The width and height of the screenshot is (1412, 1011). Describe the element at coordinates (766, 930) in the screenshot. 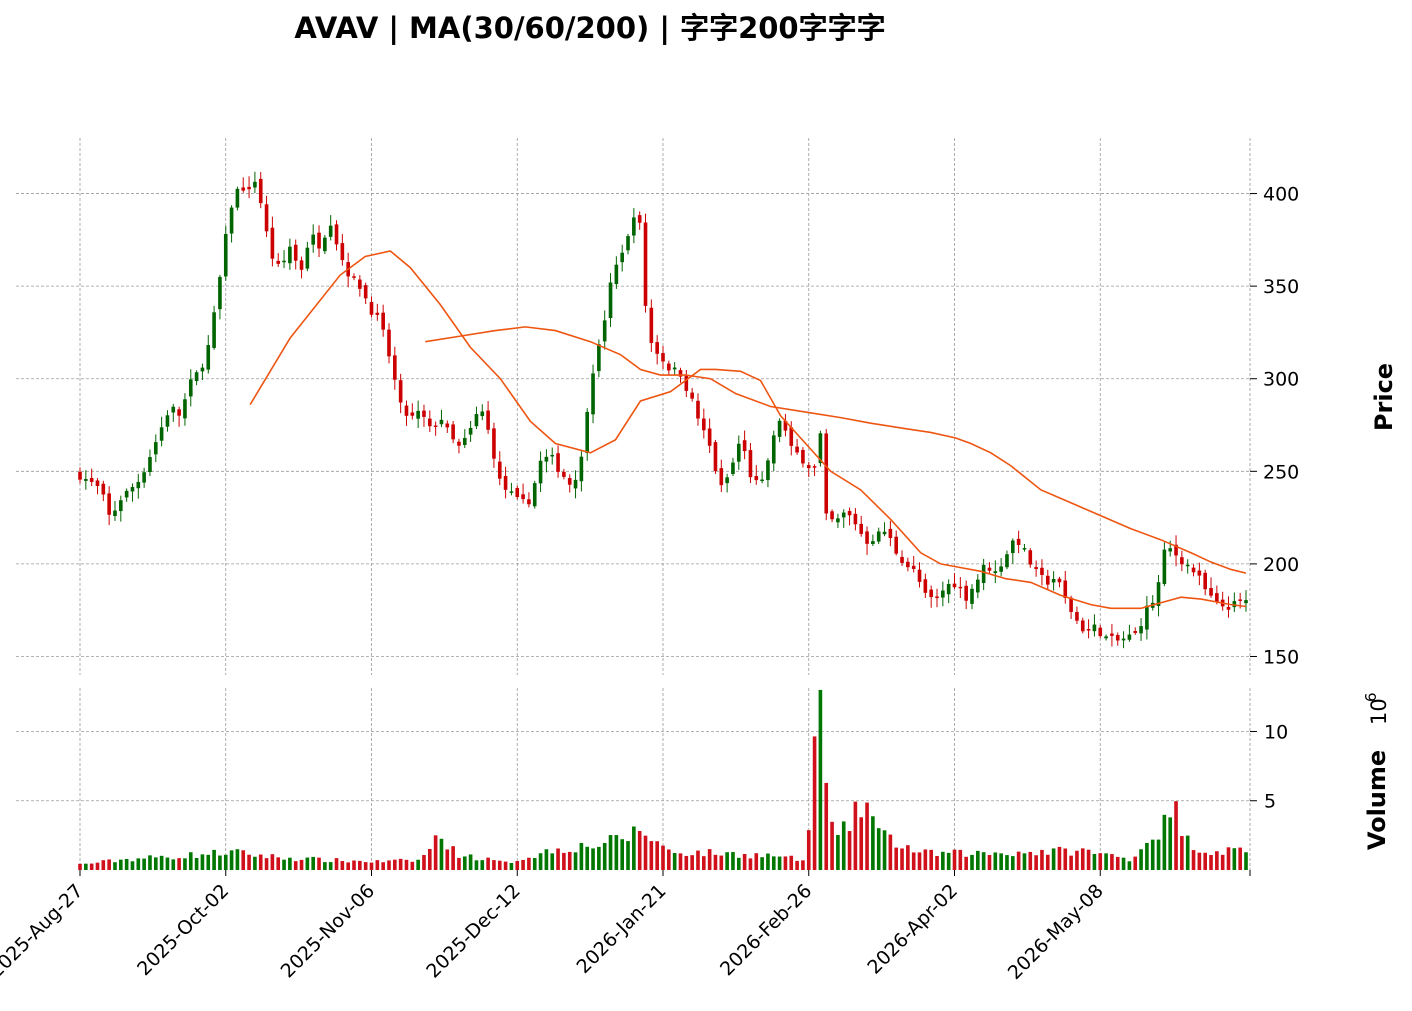

I see `x-tick-label: 2026-Feb-26` at that location.